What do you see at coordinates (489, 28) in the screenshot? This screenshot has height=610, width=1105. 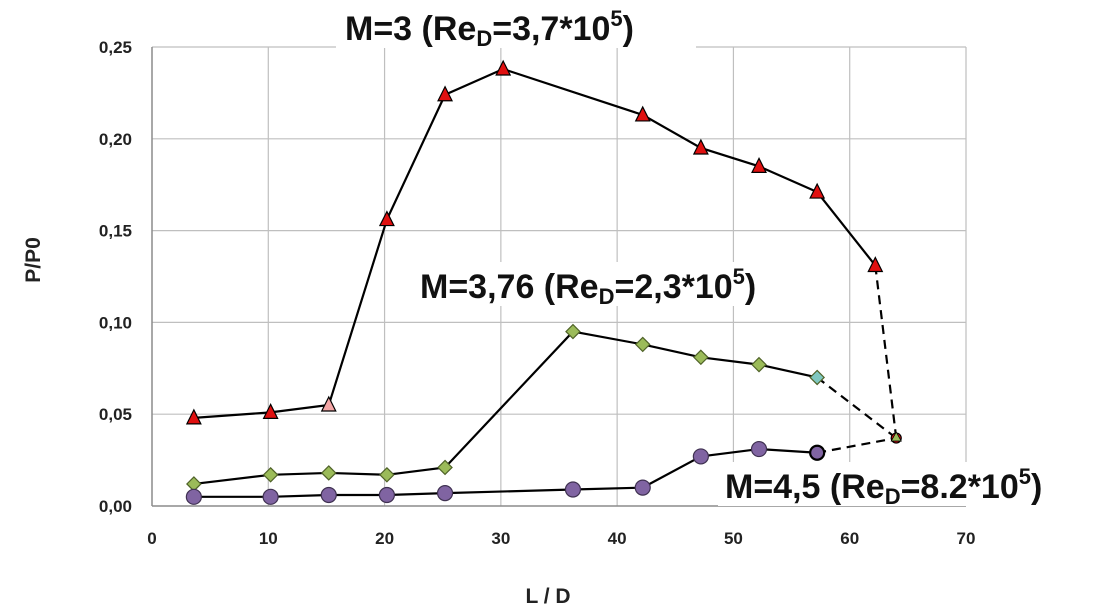 I see `svg-text: M=3 (ReD=3,7*105)` at bounding box center [489, 28].